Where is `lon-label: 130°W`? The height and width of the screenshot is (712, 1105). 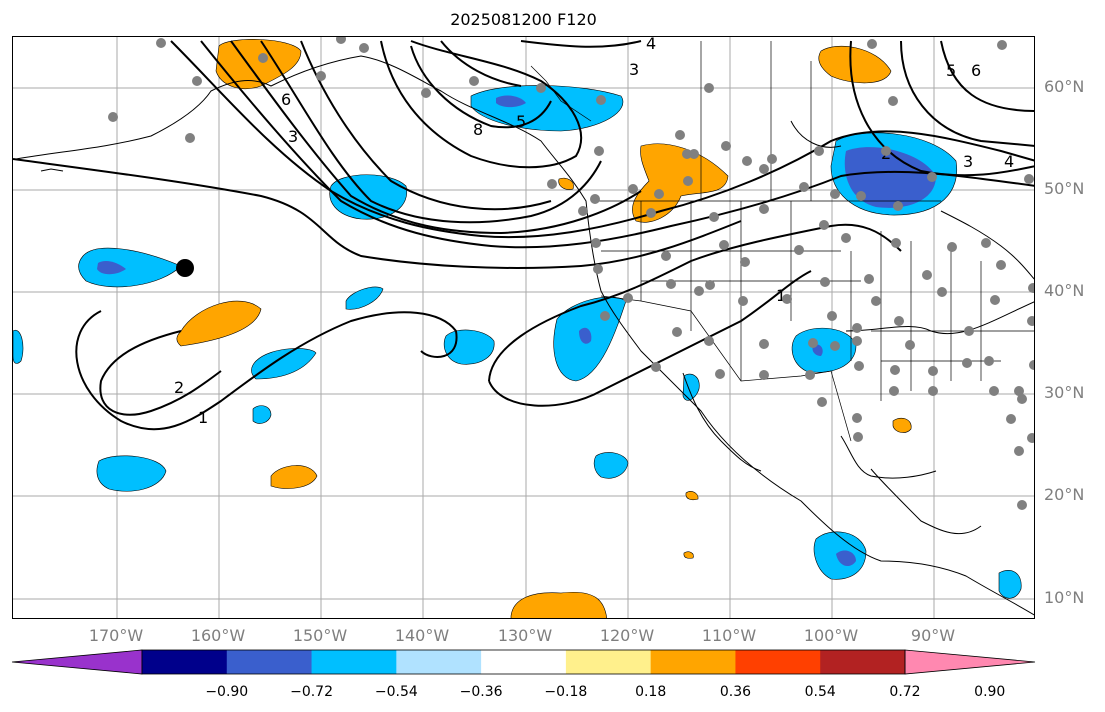
lon-label: 130°W is located at coordinates (525, 635).